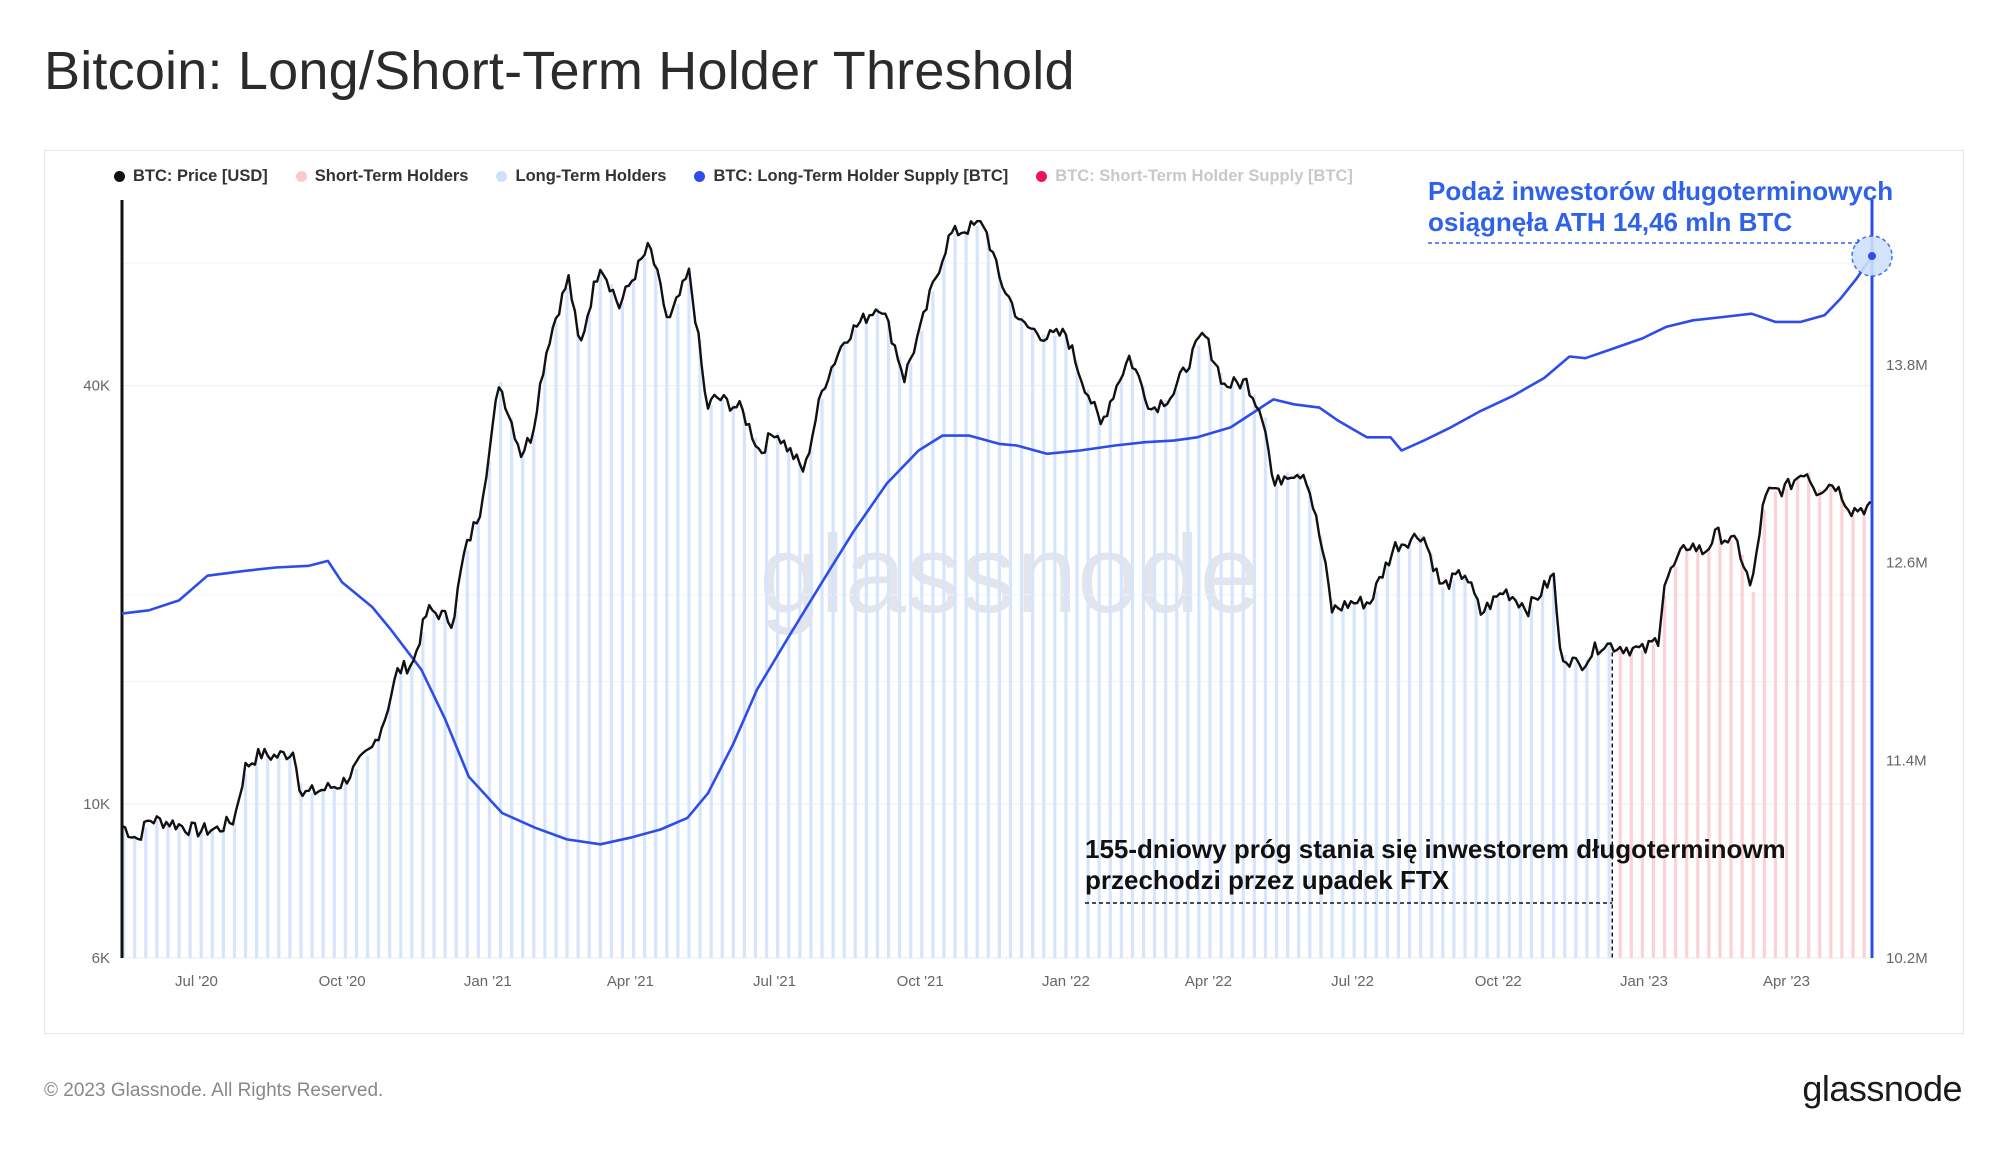 This screenshot has width=2000, height=1152. I want to click on glassnode-logo: glassnode, so click(1882, 1088).